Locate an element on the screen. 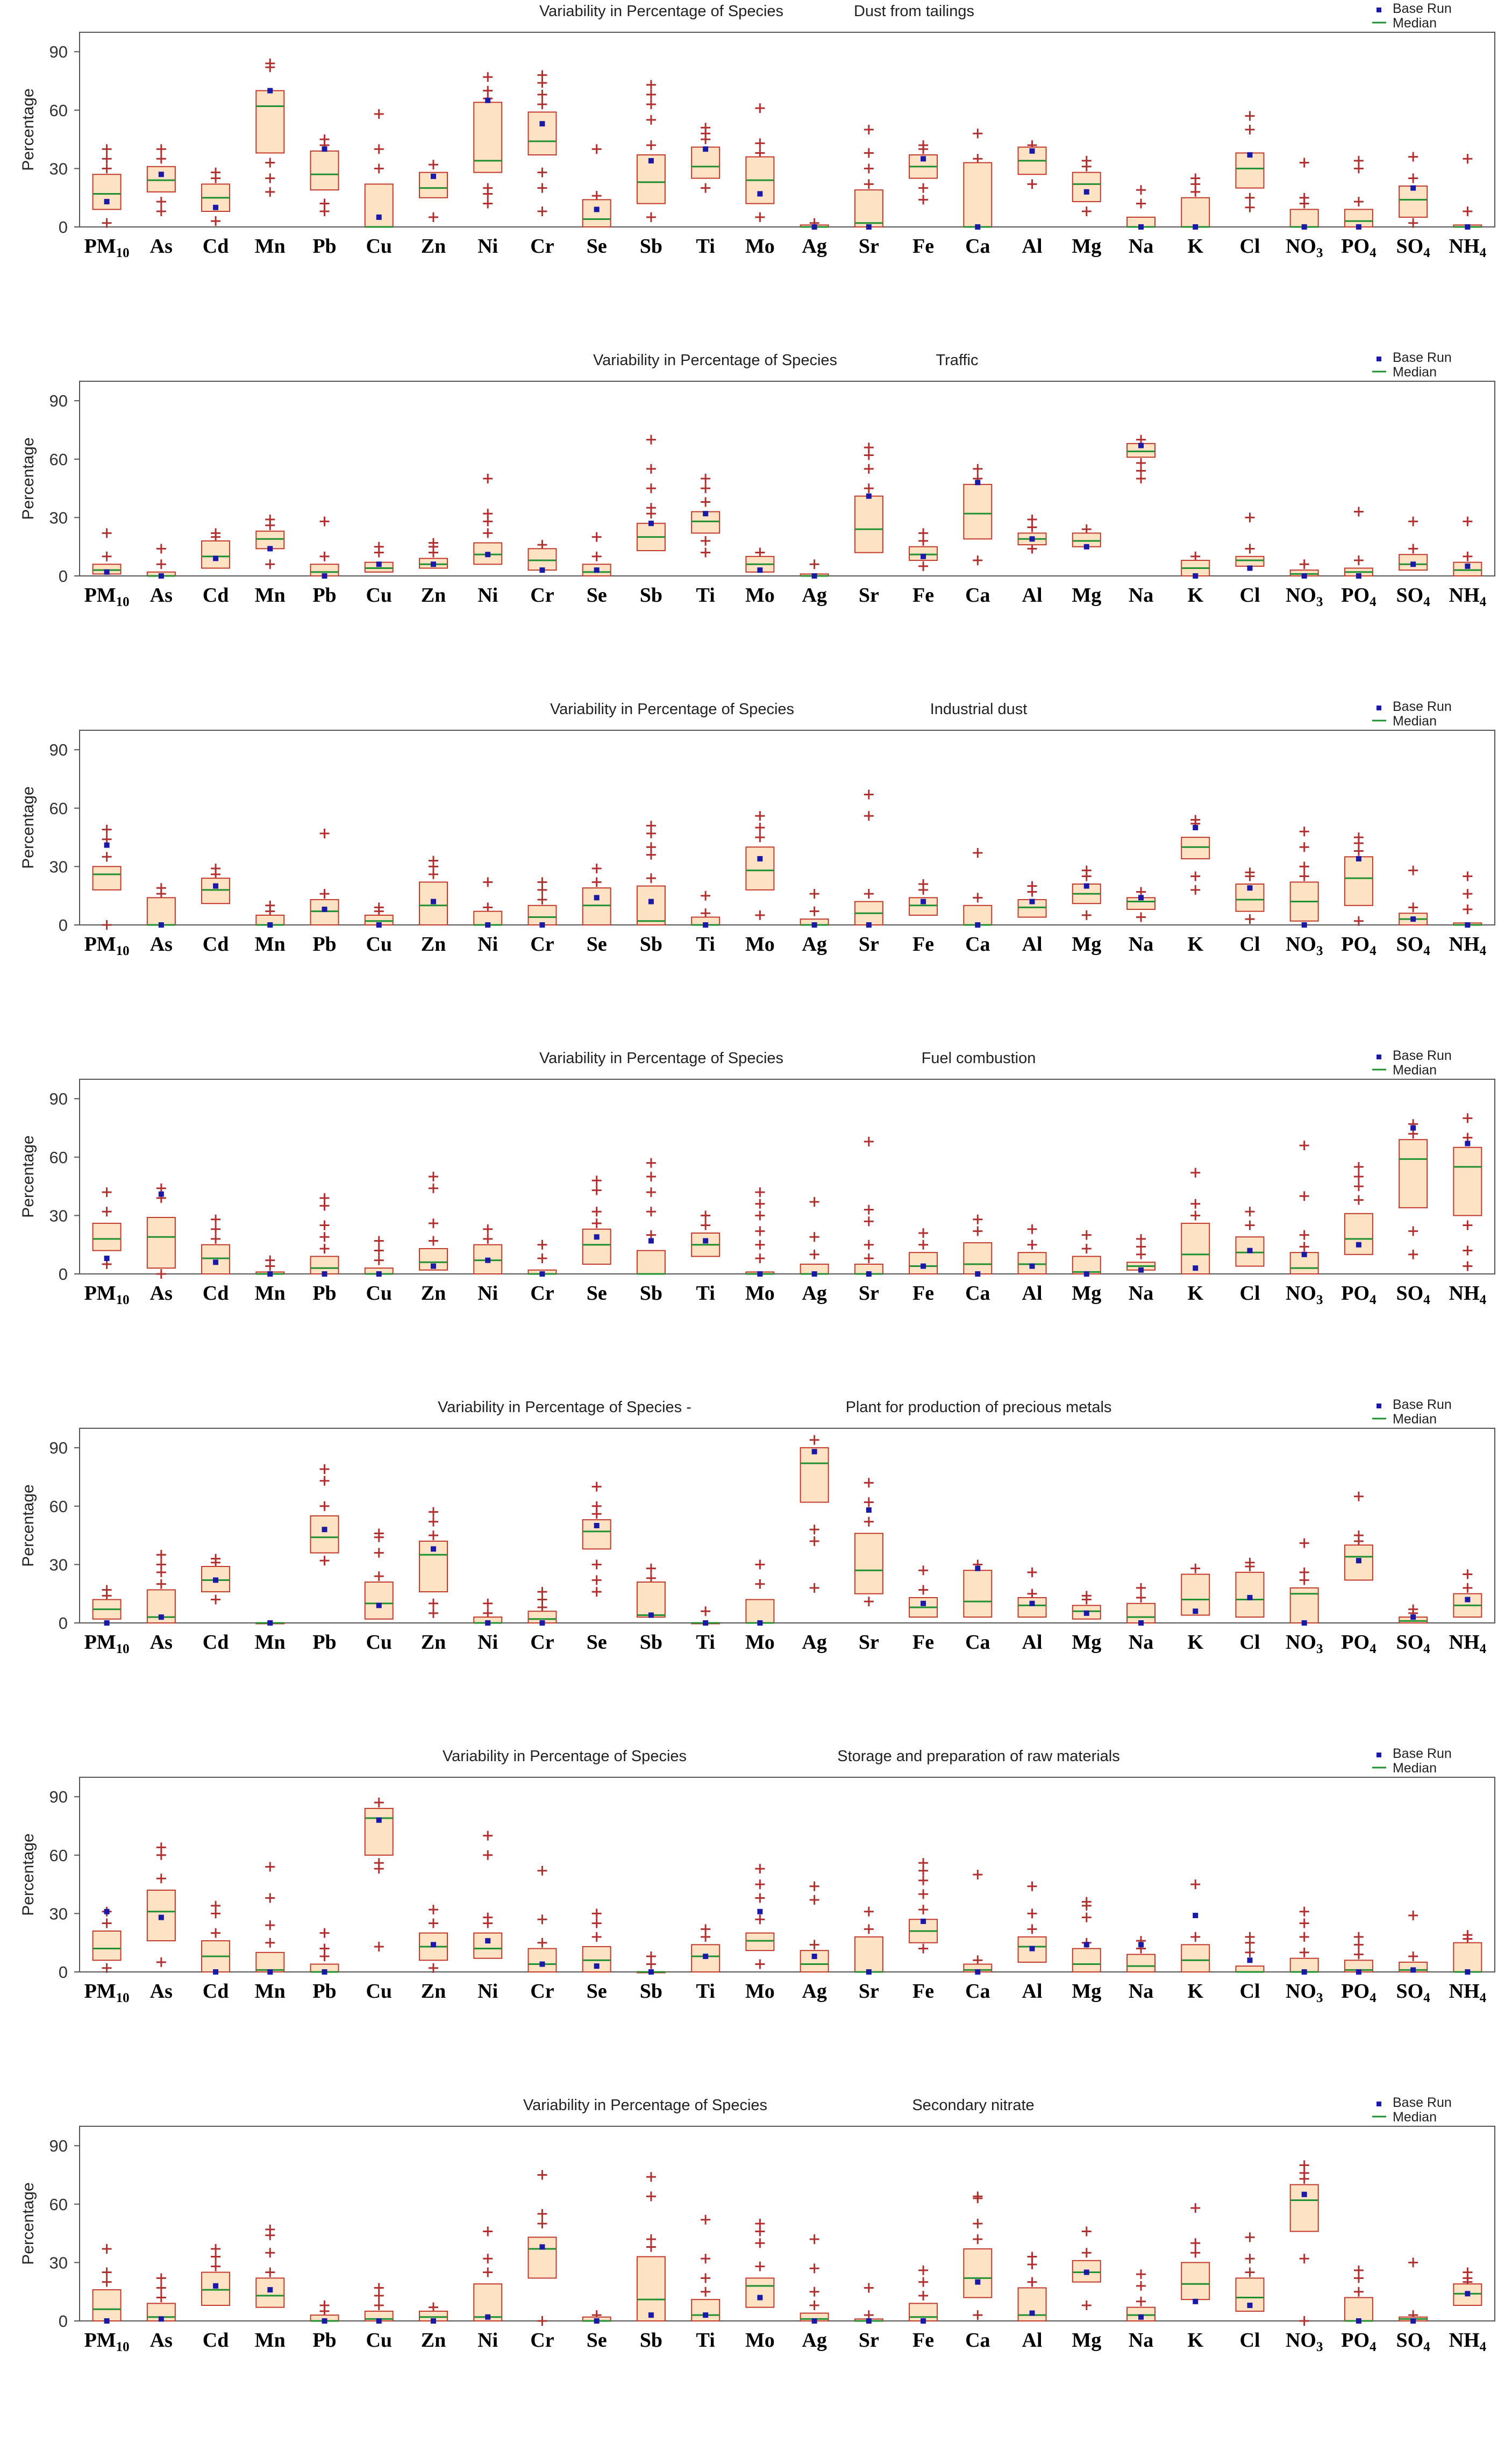 This screenshot has width=1512, height=2443. x-tick-label: Ti is located at coordinates (705, 1294).